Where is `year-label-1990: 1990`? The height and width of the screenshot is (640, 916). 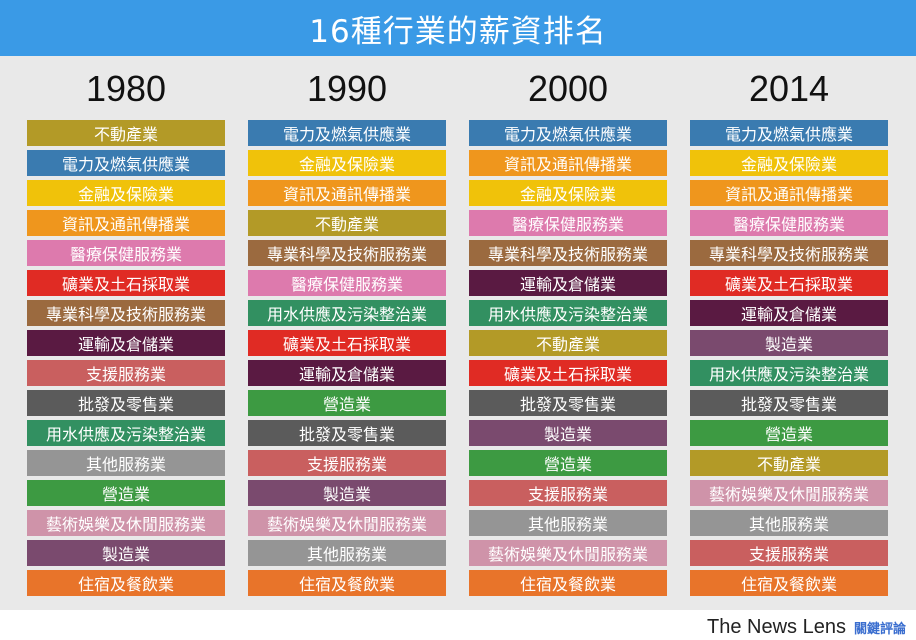 year-label-1990: 1990 is located at coordinates (347, 88).